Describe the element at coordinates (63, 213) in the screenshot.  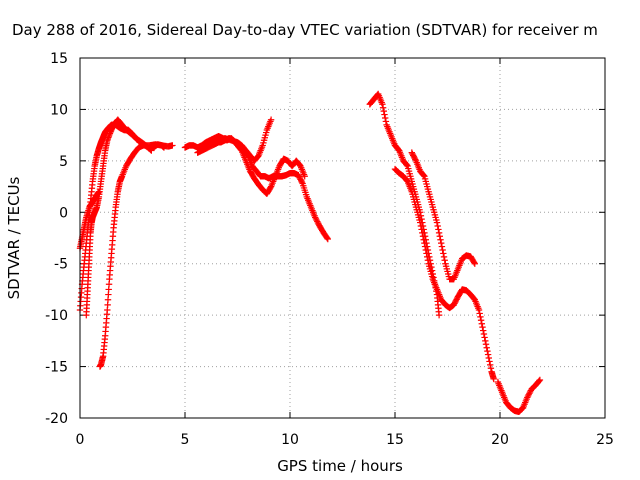
I see `y-tick-label: 0` at that location.